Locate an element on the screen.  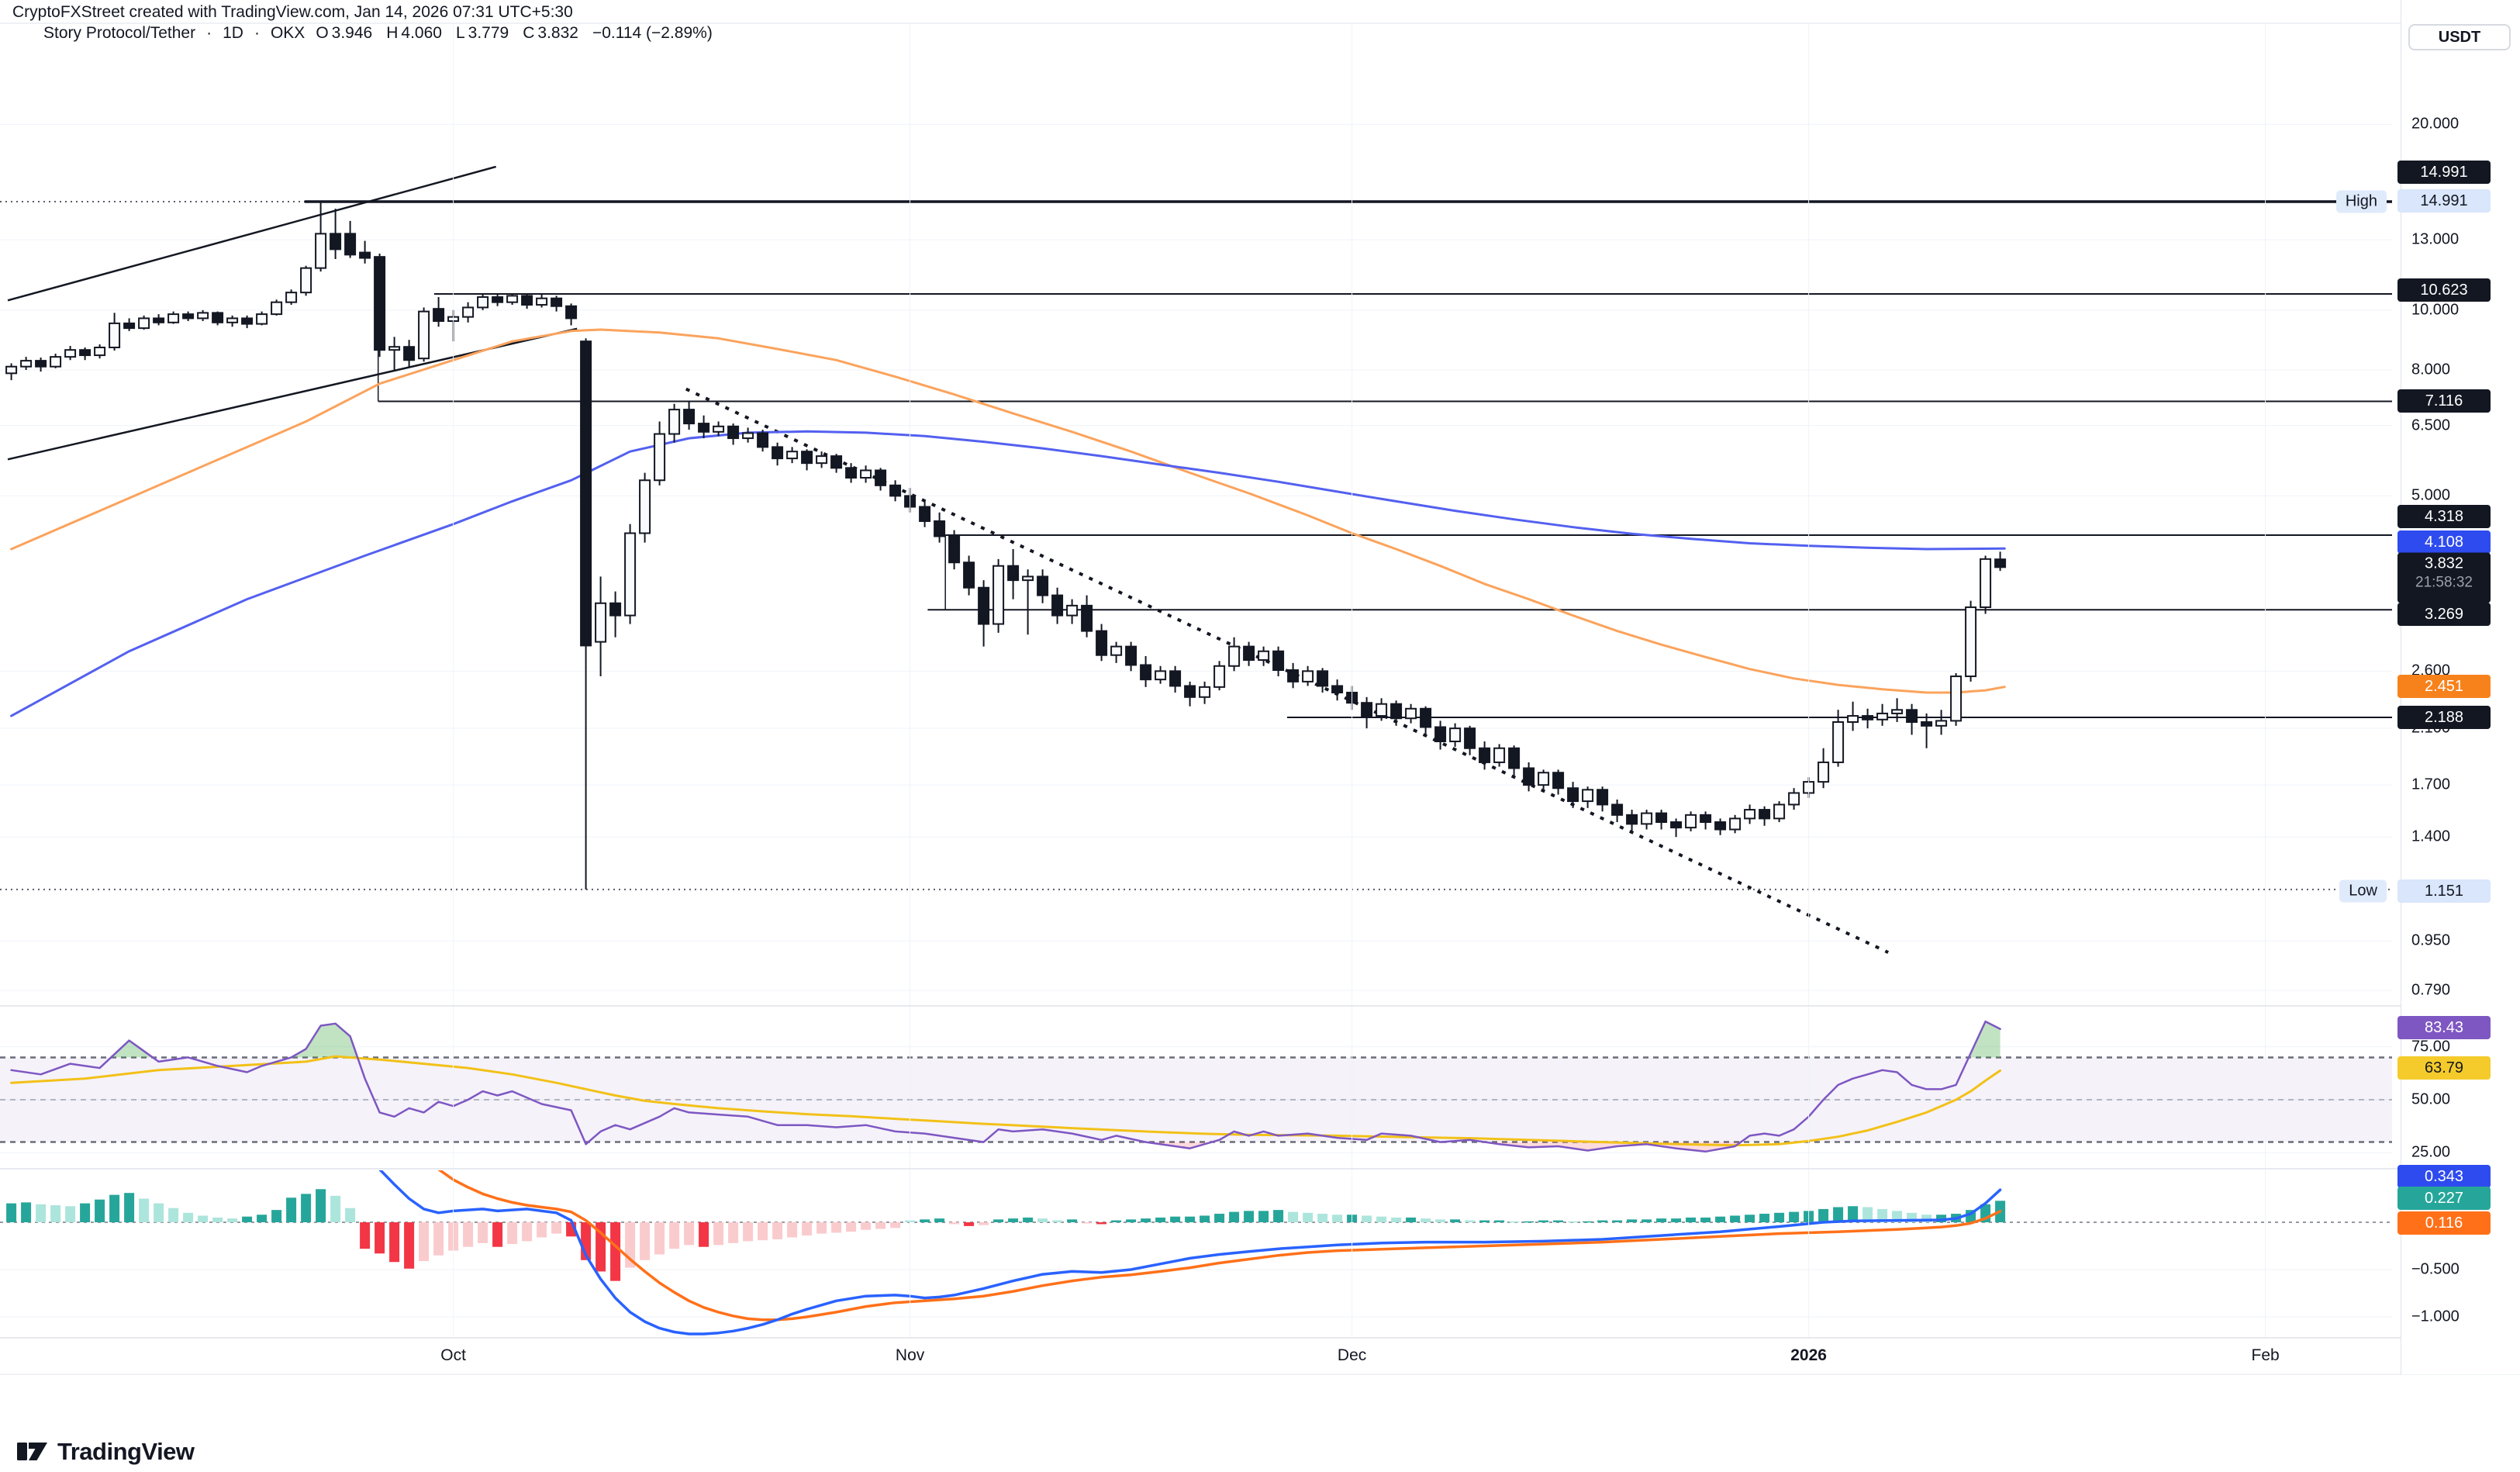
symbol-name: Story Protocol/Tether is located at coordinates (119, 33).